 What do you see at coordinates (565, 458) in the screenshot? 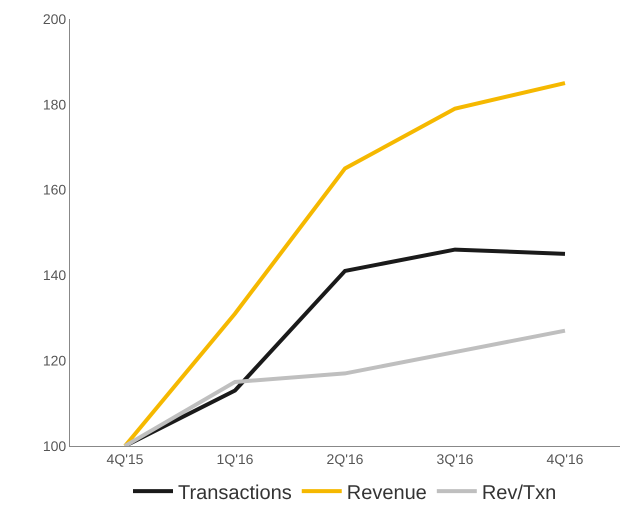
I see `x-tick-label: 4Q'16` at bounding box center [565, 458].